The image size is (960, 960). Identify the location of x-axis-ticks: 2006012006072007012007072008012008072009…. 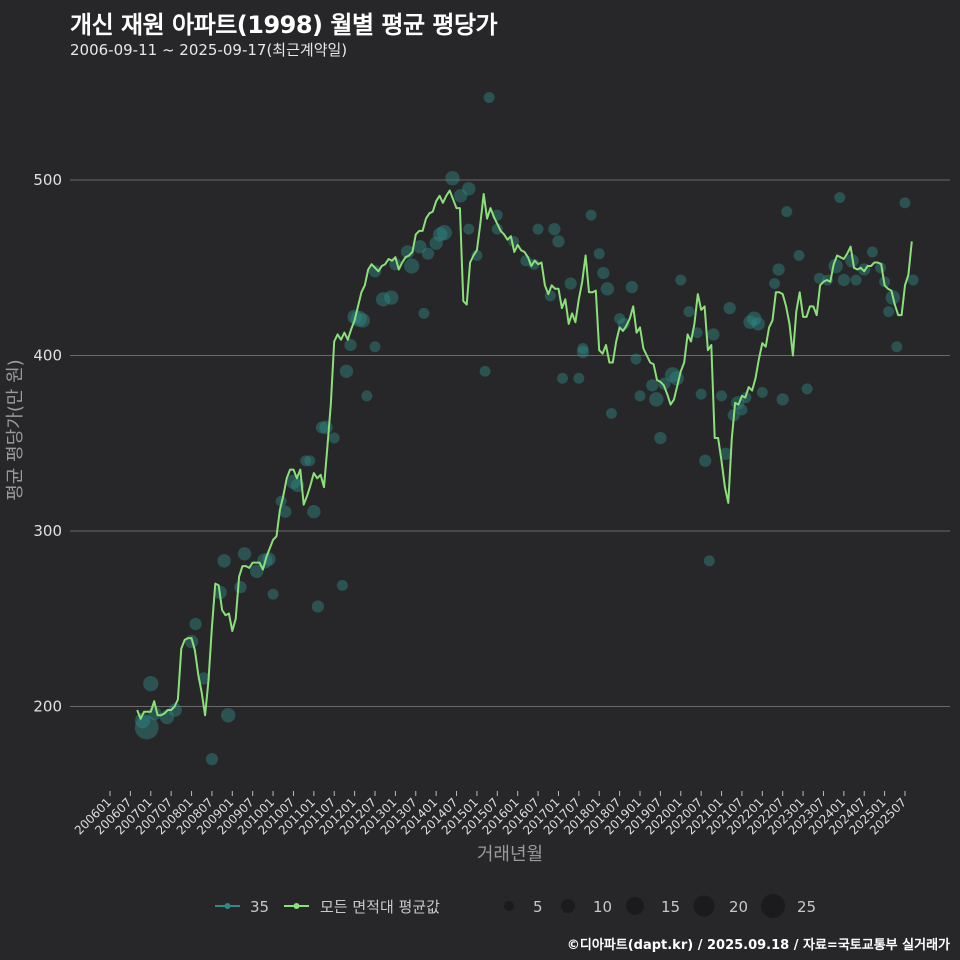
(490, 814).